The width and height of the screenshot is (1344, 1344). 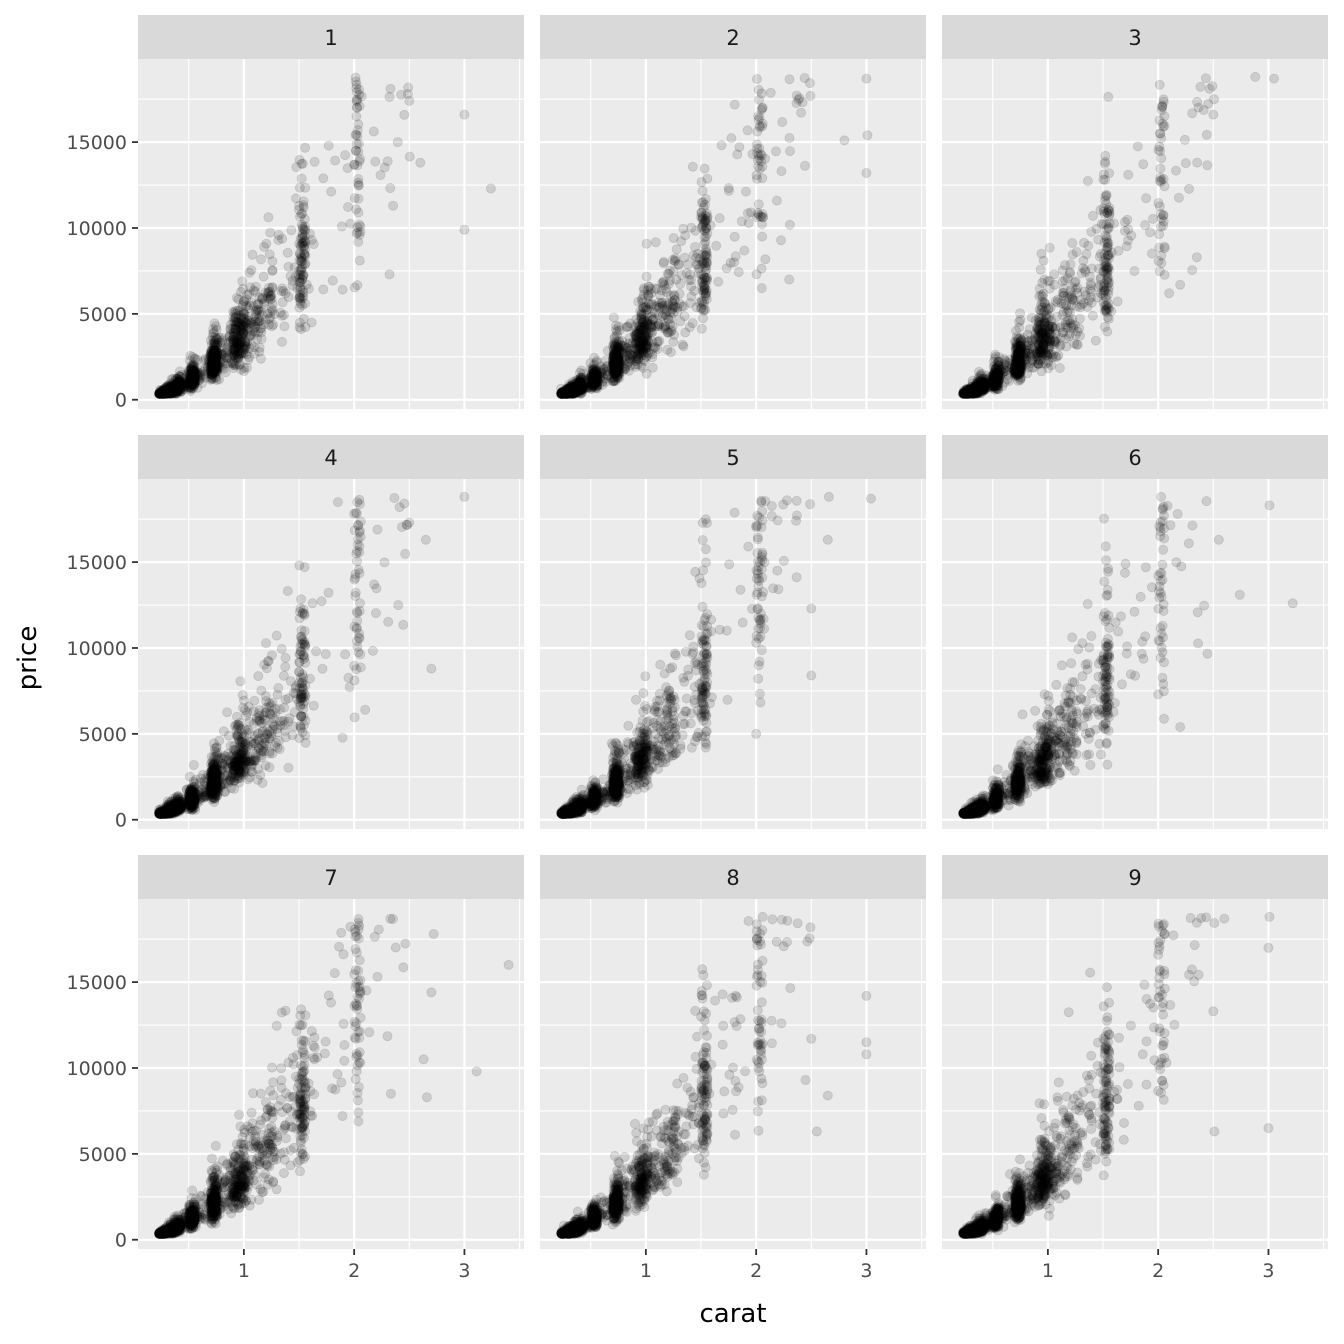 What do you see at coordinates (97, 143) in the screenshot?
I see `y-tick-label: 15000` at bounding box center [97, 143].